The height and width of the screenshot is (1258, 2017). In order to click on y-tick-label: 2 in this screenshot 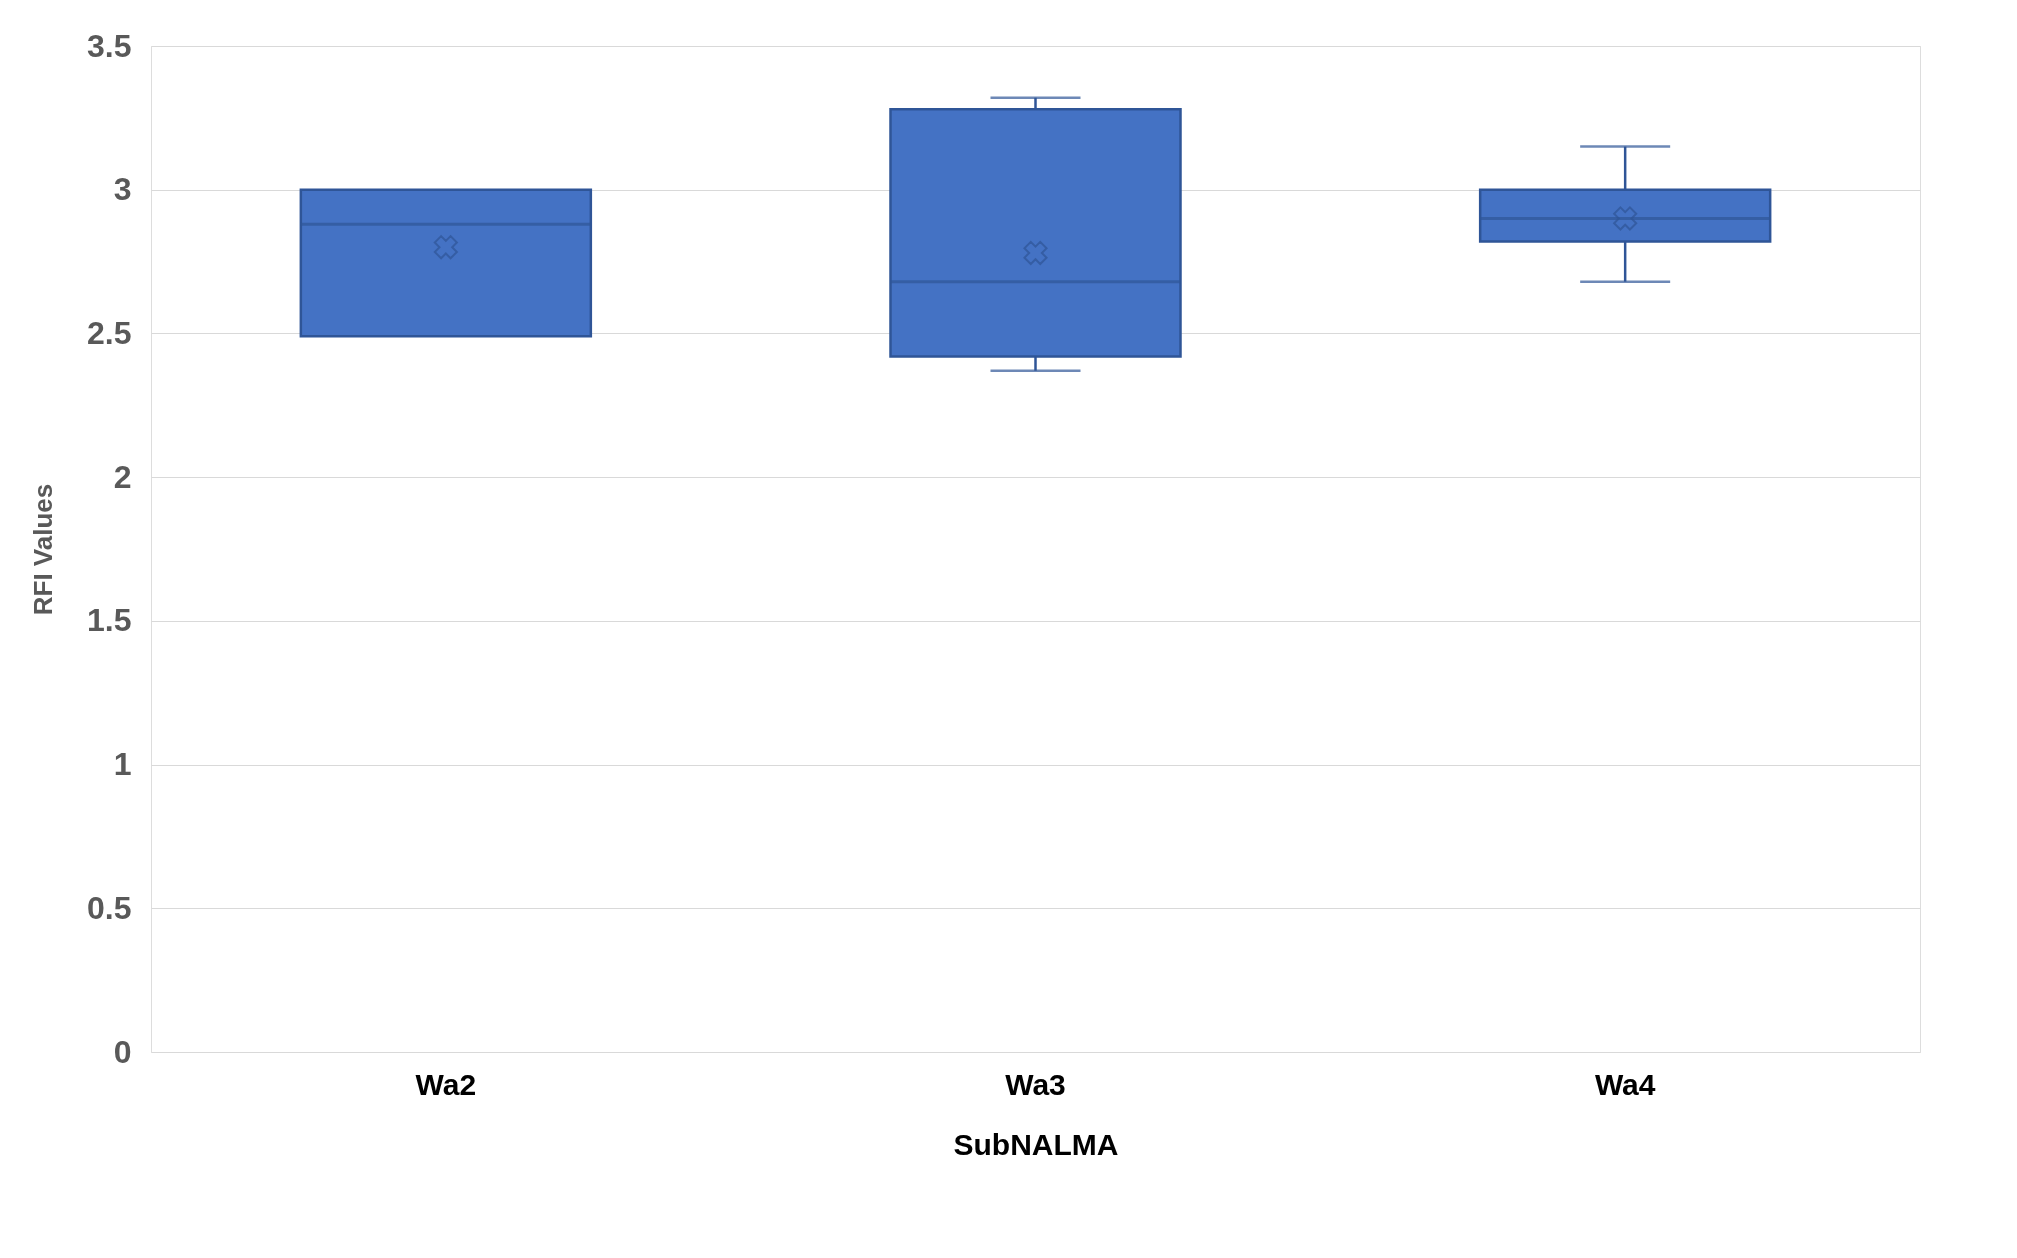, I will do `click(122, 476)`.